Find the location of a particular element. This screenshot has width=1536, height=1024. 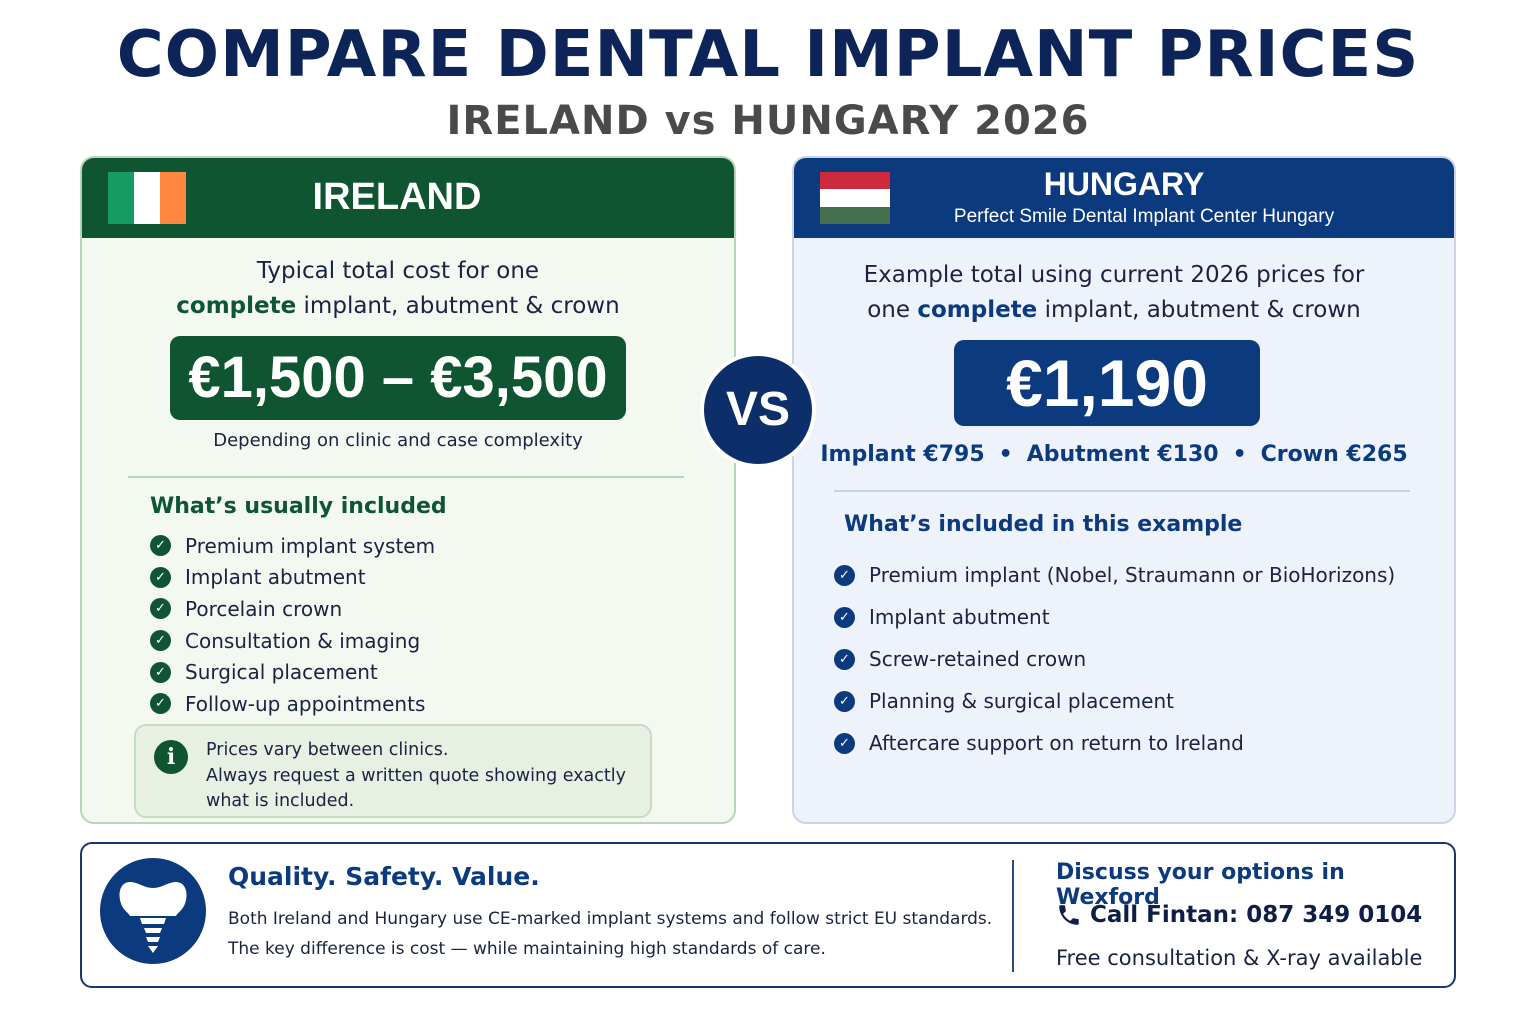

list-item: ✓ Screw-retained crown is located at coordinates (1114, 659).